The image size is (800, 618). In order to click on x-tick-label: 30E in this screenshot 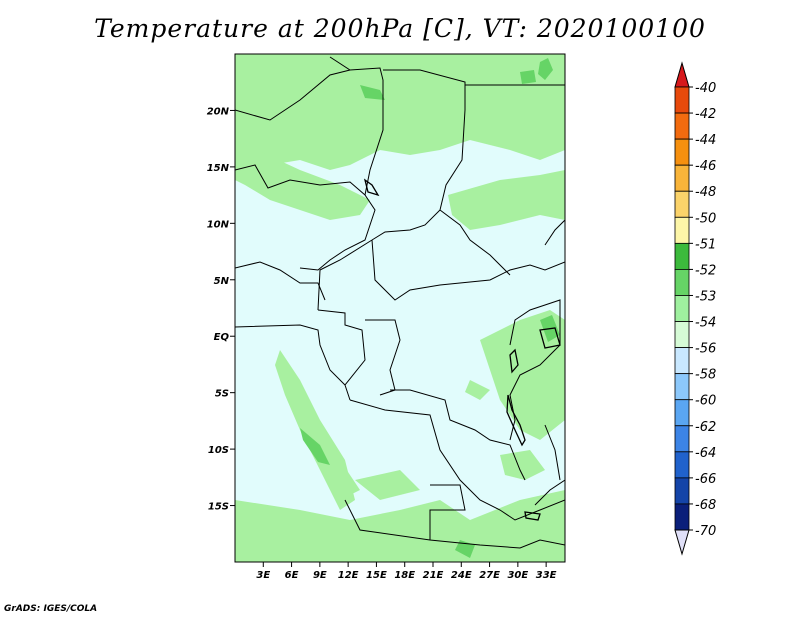, I will do `click(517, 575)`.